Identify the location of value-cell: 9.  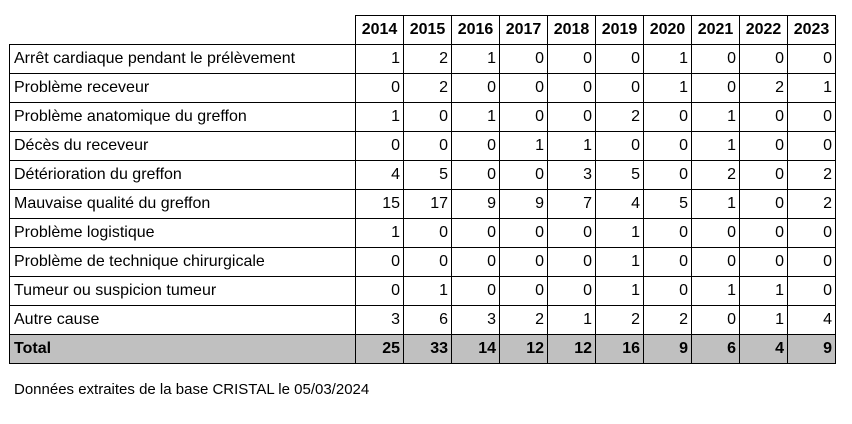
(475, 204).